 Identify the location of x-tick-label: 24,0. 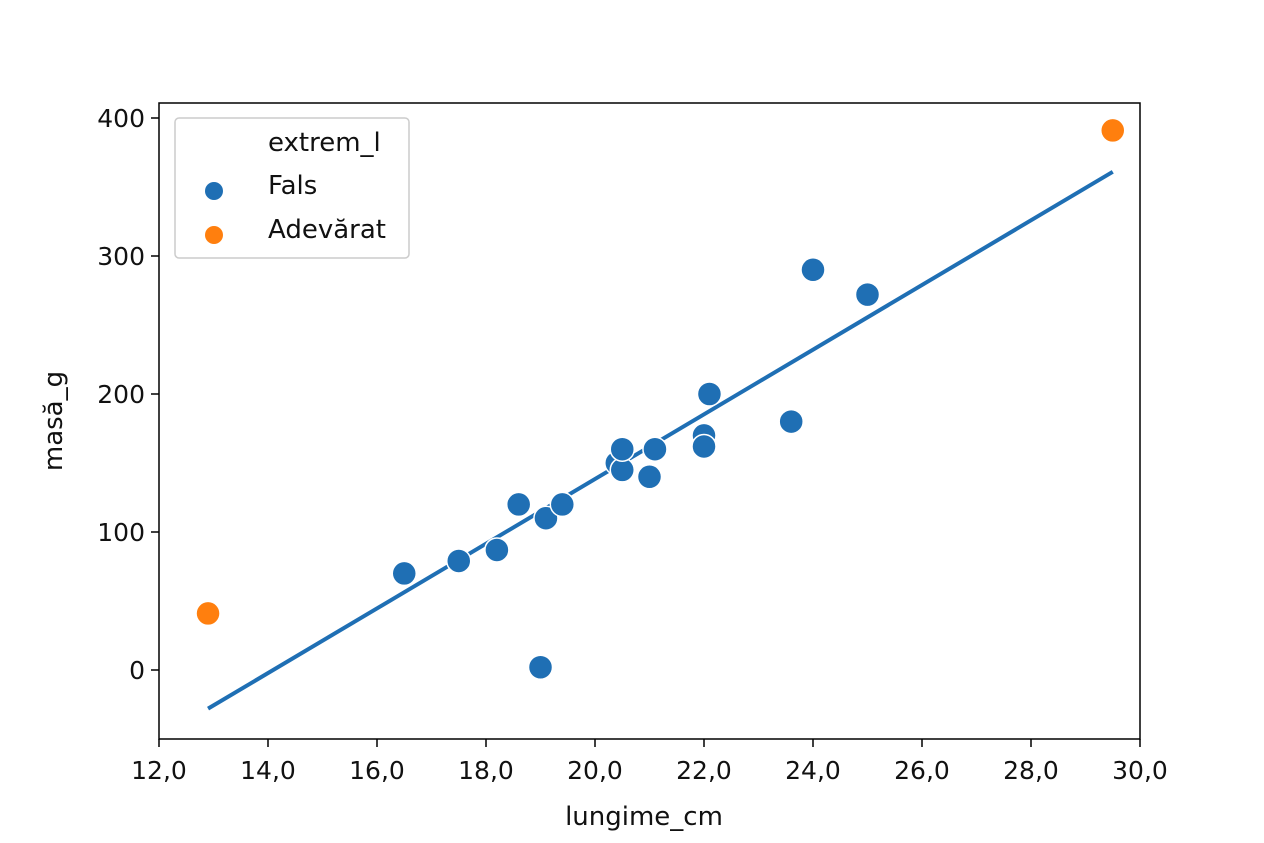
(813, 770).